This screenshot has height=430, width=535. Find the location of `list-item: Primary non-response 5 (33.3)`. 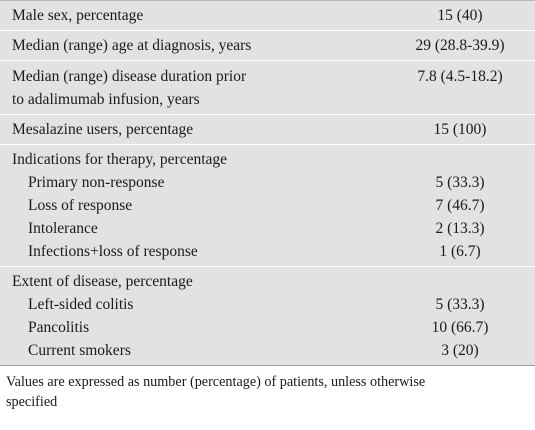

list-item: Primary non-response 5 (33.3) is located at coordinates (267, 182).